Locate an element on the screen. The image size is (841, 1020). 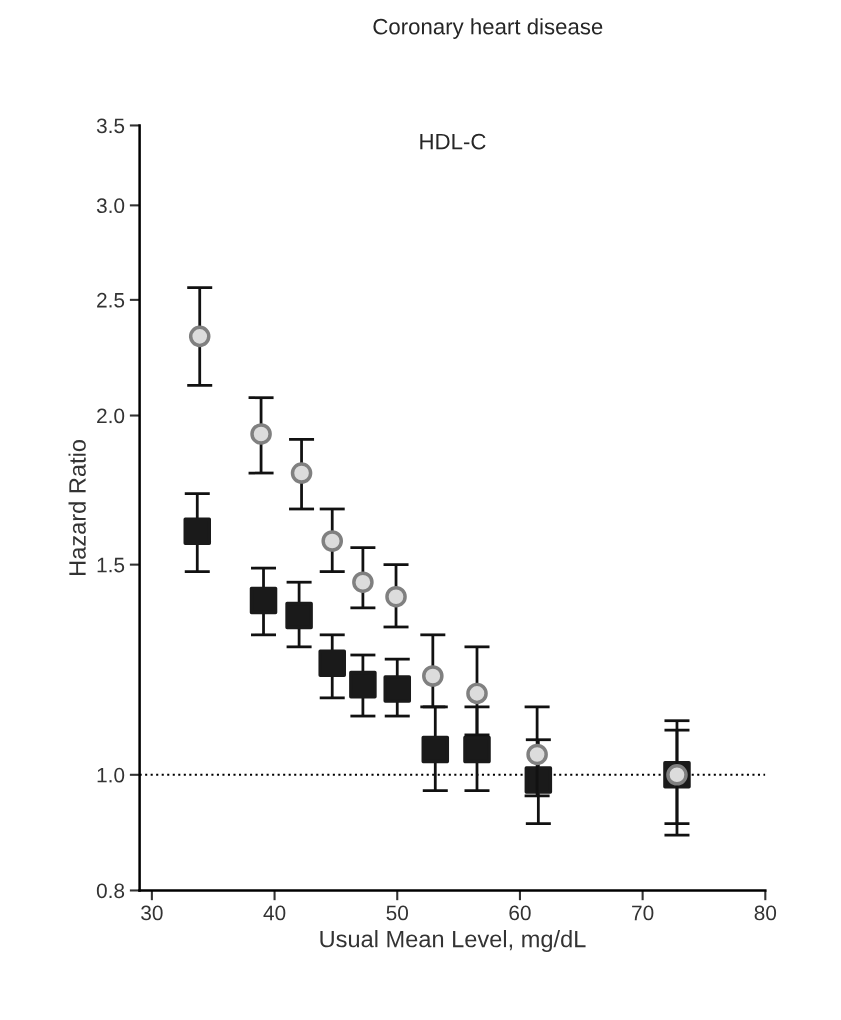
y-axis-title: Hazard Ratio is located at coordinates (77, 507).